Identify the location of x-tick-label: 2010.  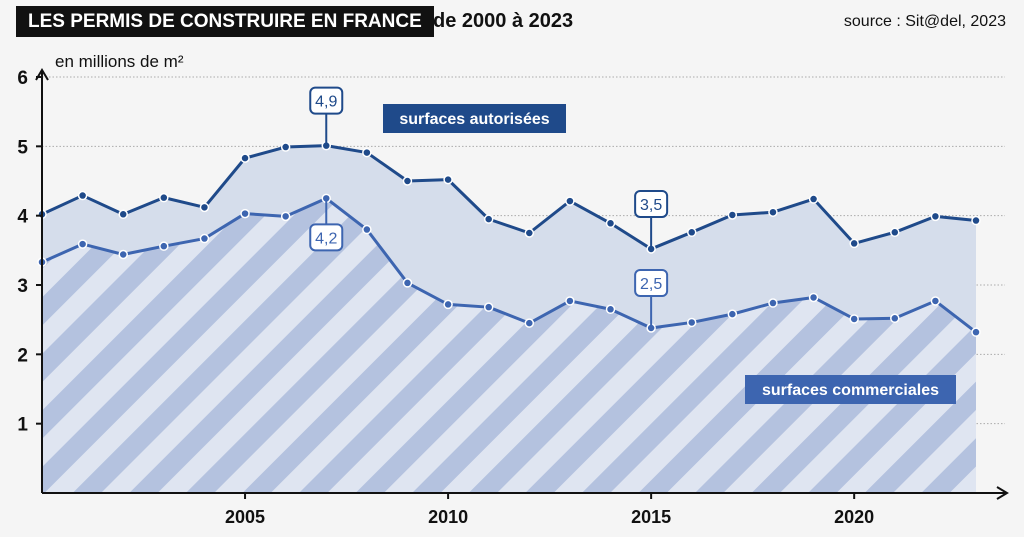
(448, 517).